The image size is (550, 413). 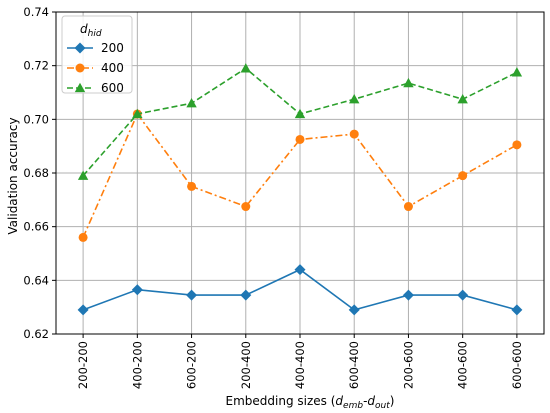 What do you see at coordinates (353, 406) in the screenshot?
I see `x-axis-label-sub1: emb` at bounding box center [353, 406].